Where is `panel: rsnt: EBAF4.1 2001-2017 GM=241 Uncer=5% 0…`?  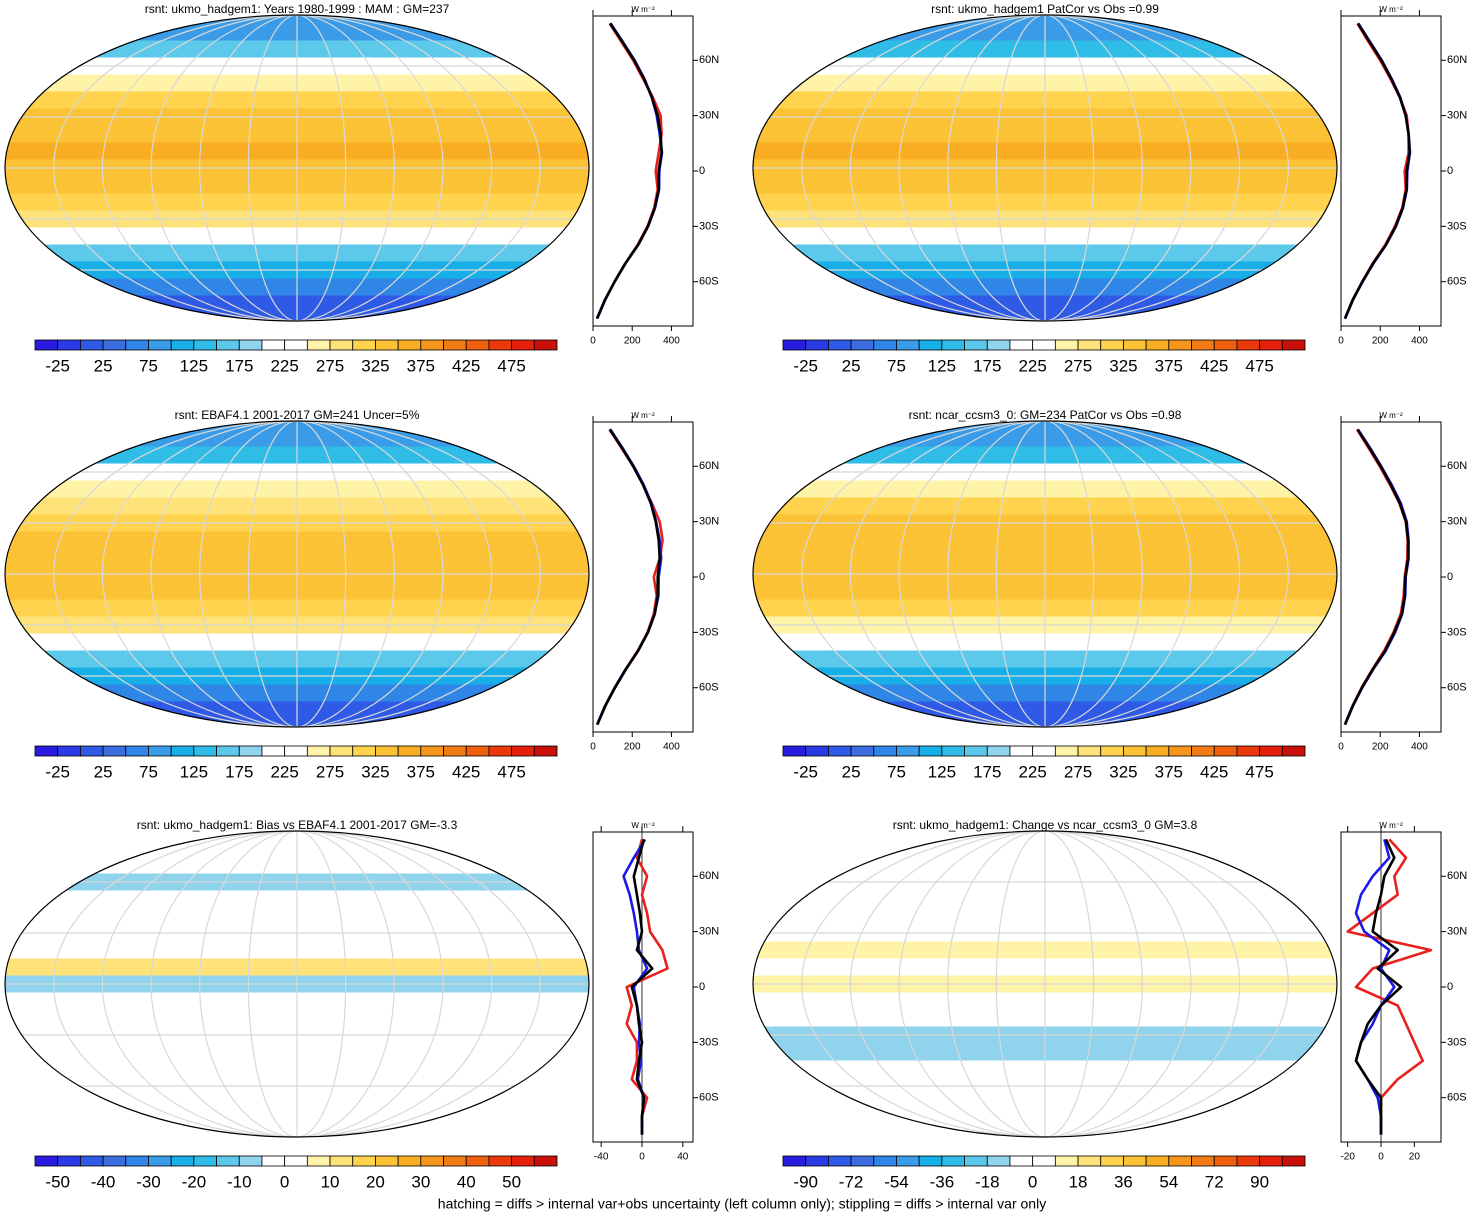 panel: rsnt: EBAF4.1 2001-2017 GM=241 Uncer=5% 0… is located at coordinates (361, 594).